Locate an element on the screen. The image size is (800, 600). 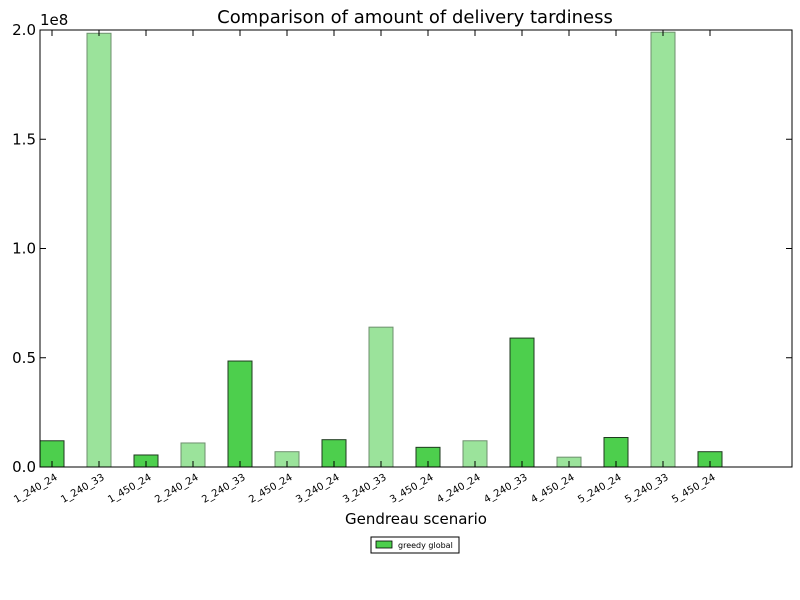
legend-label: greedy global is located at coordinates (425, 545).